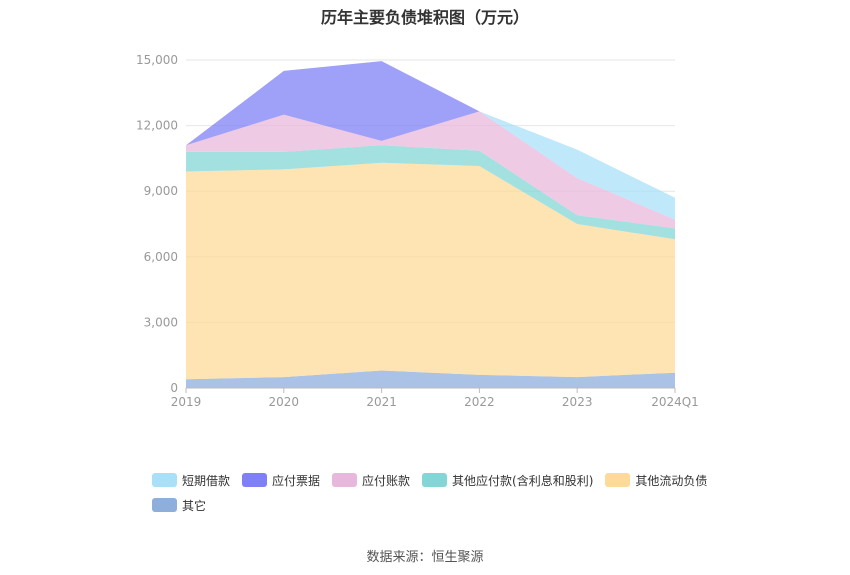 This screenshot has width=850, height=575. I want to click on legend-item: 其他应付款(含利息和股利), so click(507, 480).